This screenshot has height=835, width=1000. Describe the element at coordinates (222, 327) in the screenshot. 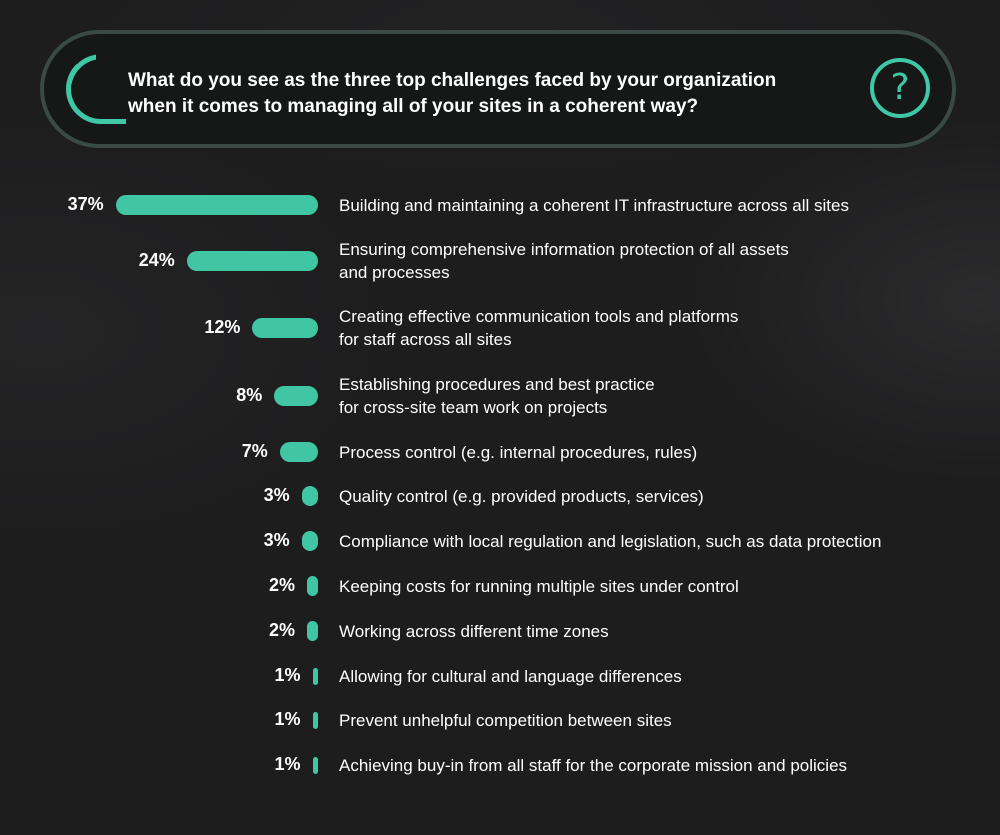

I see `value-label-3: 12%` at that location.